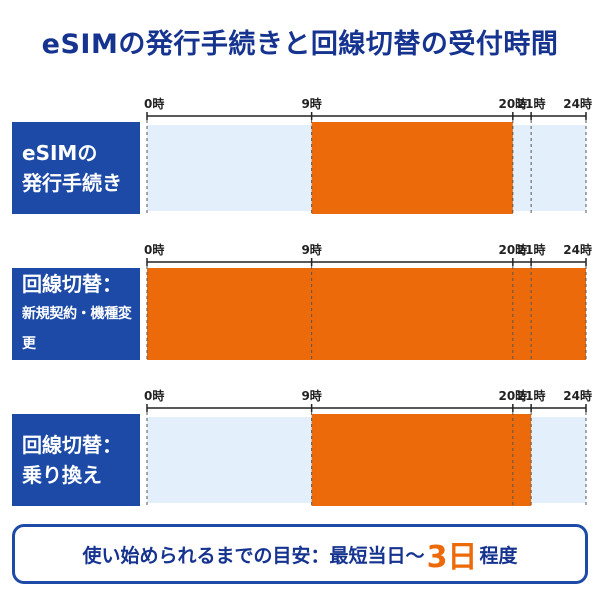  What do you see at coordinates (77, 329) in the screenshot?
I see `row-label-line2: 新規契約・機種変更` at bounding box center [77, 329].